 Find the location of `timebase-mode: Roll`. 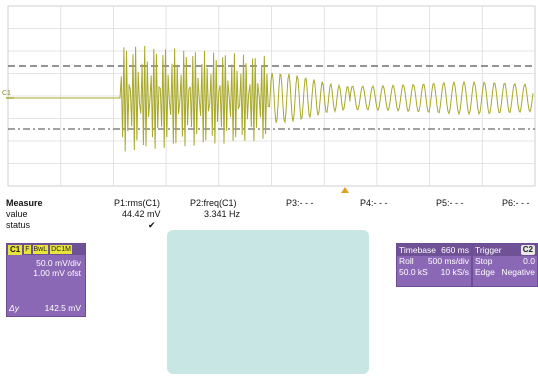

timebase-mode: Roll is located at coordinates (406, 261).